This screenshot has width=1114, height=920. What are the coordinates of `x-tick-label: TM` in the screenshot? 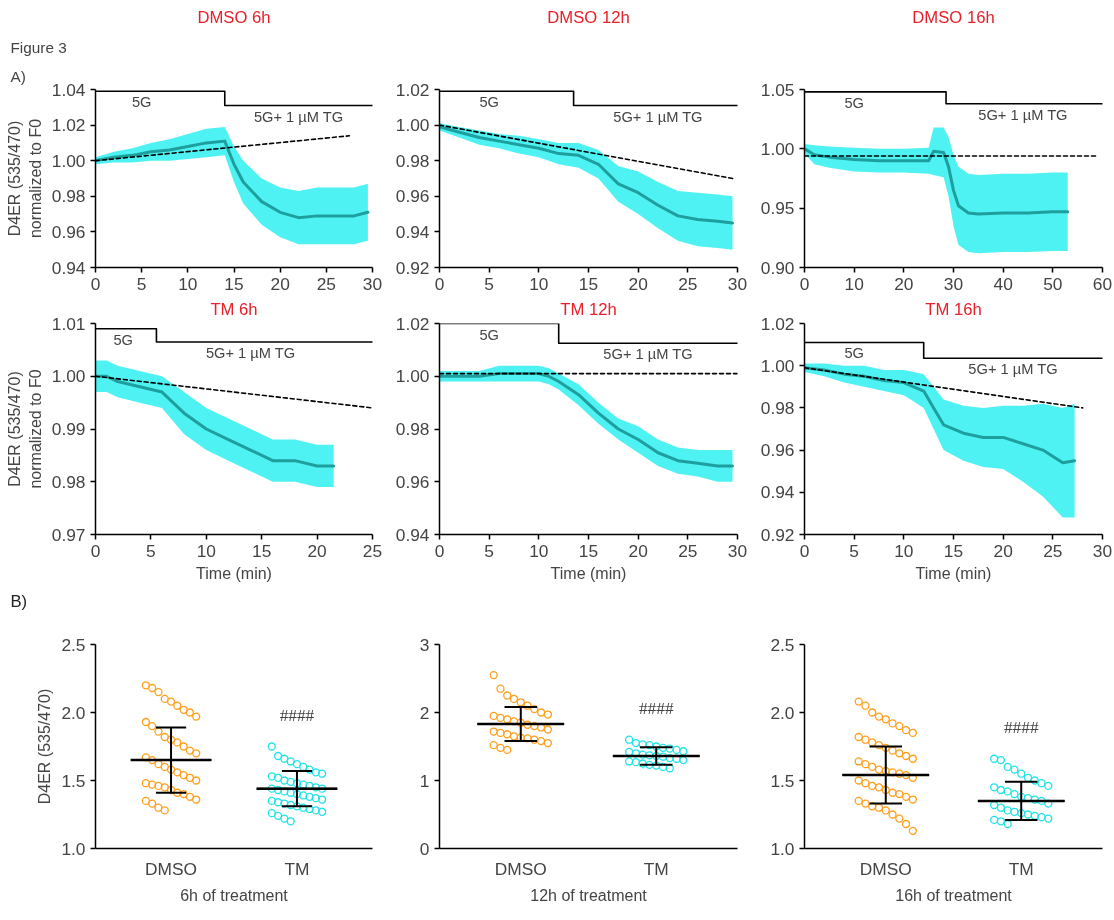 It's located at (656, 868).